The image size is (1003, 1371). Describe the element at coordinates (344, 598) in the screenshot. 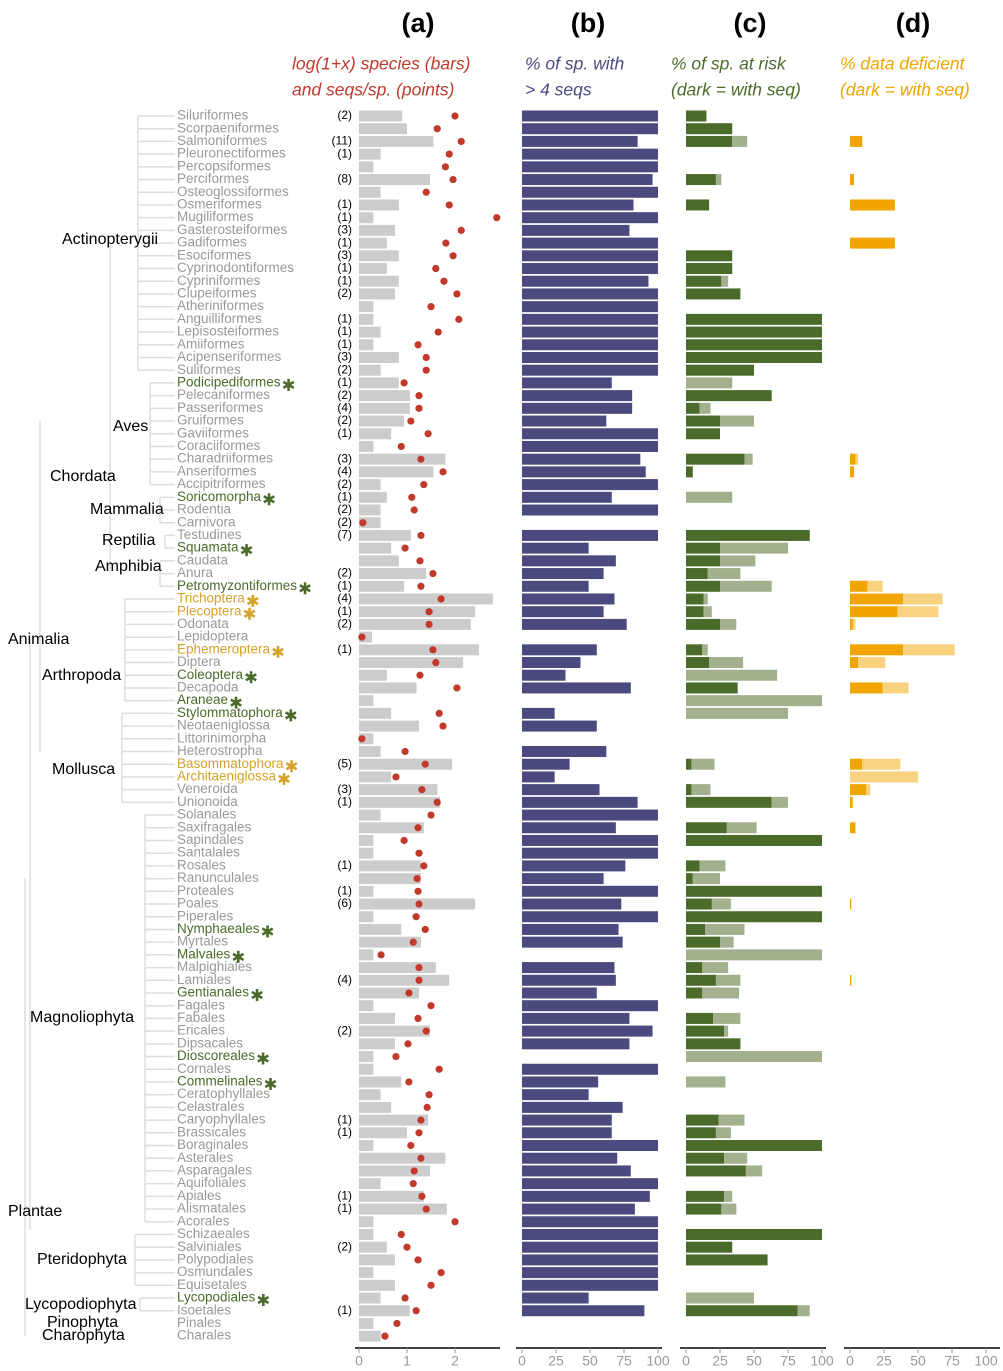

I see `count-label: (4)` at that location.